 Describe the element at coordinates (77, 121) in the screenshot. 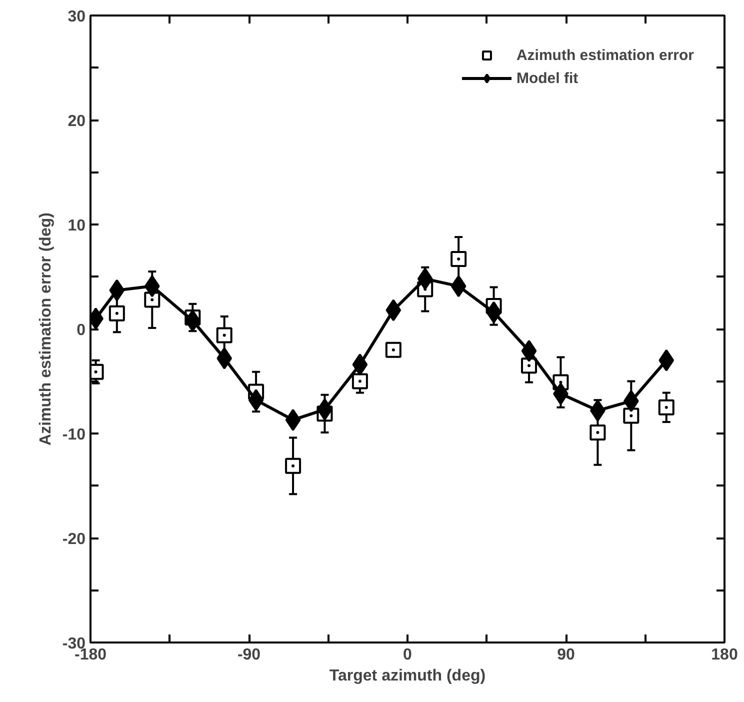

I see `y-tick-label: 20` at that location.